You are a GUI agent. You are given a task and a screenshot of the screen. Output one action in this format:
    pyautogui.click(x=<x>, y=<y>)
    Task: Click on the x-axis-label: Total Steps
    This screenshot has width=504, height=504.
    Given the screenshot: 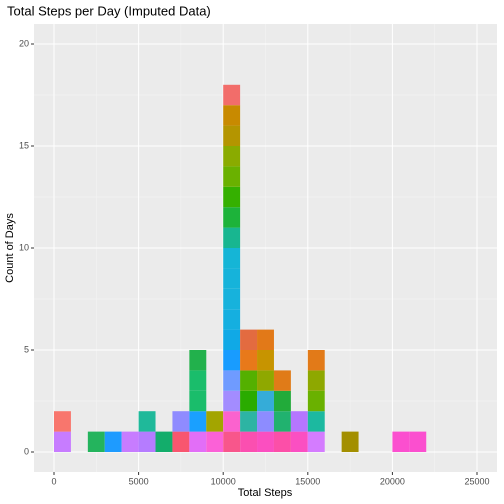 What is the action you would take?
    pyautogui.click(x=265, y=493)
    